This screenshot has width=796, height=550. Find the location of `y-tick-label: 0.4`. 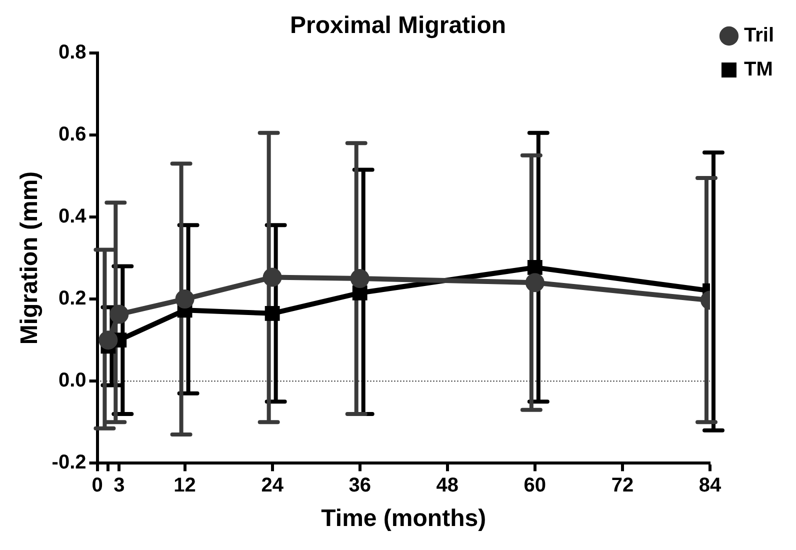

y-tick-label: 0.4 is located at coordinates (73, 216).